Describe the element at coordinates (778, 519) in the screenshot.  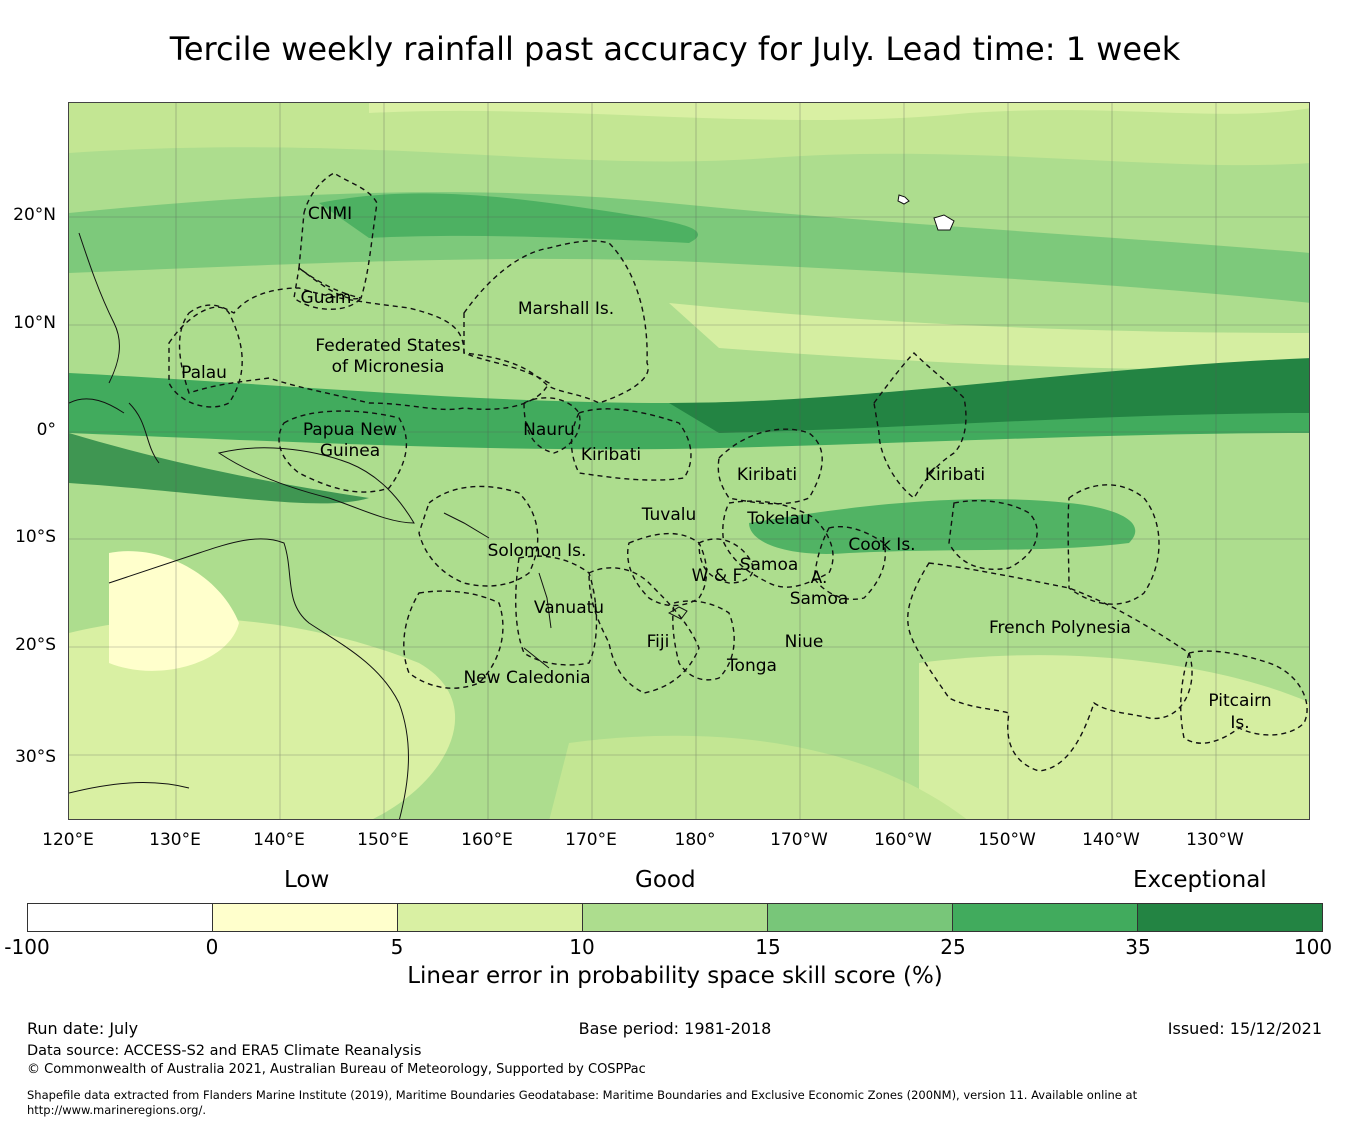
I see `region-label-tokelau: Tokelau` at that location.